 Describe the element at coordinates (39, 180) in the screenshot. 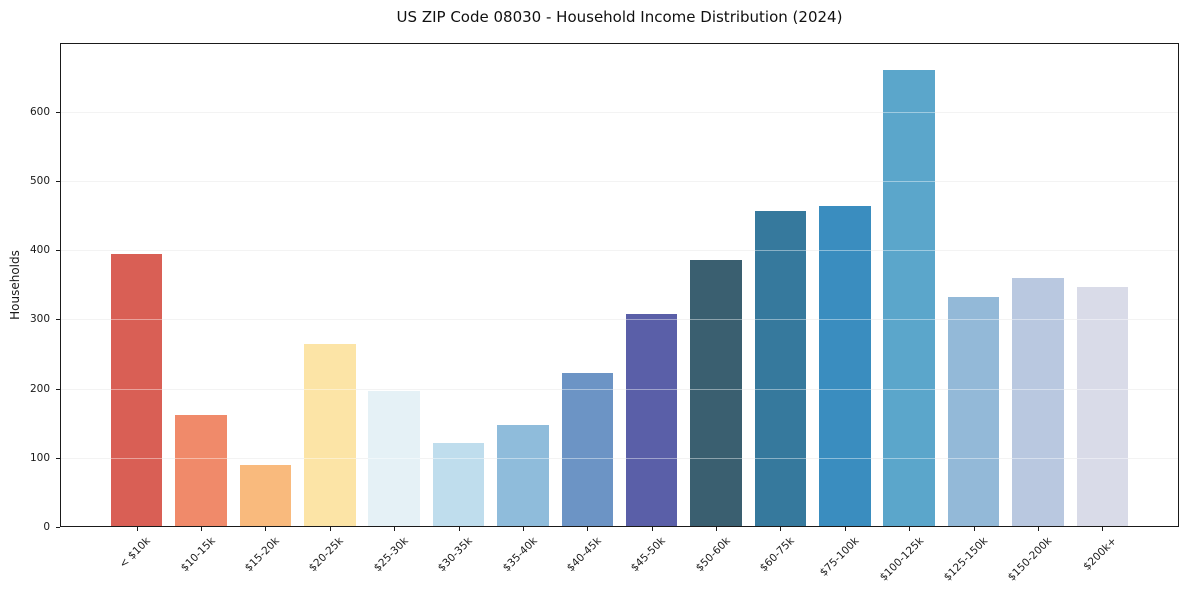

I see `y-tick-label: 500` at that location.